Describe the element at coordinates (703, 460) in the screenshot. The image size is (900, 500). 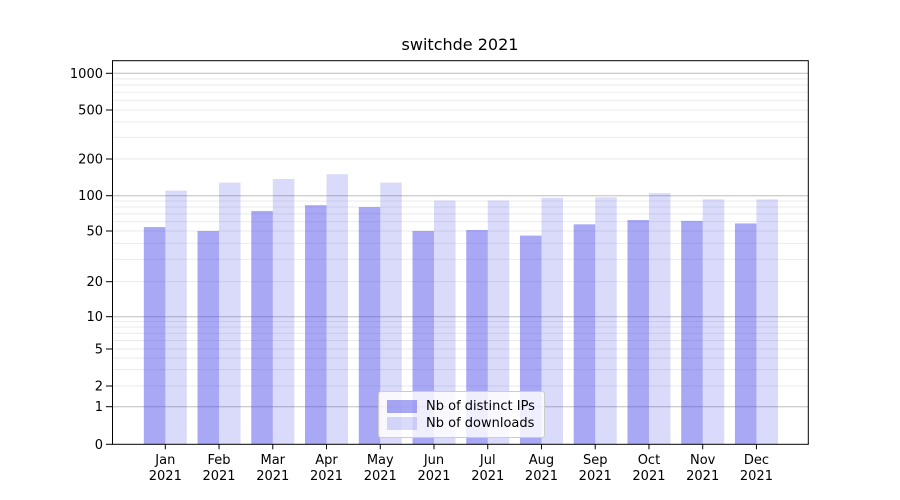
I see `x-tick-label-month-Nov: Nov` at that location.